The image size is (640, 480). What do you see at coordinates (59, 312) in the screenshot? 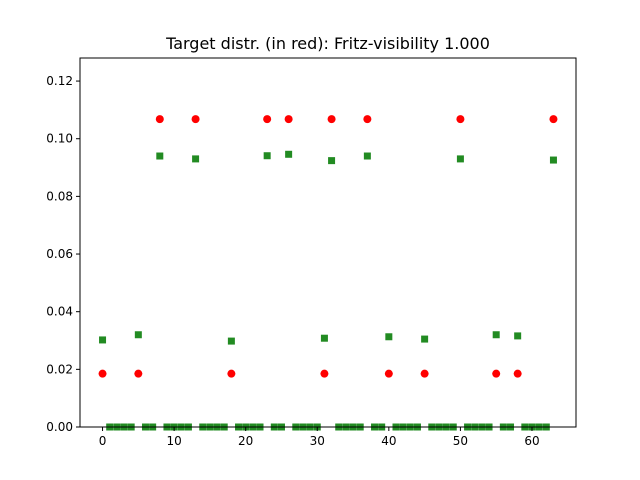
I see `y-tick-label: 0.04` at bounding box center [59, 312].